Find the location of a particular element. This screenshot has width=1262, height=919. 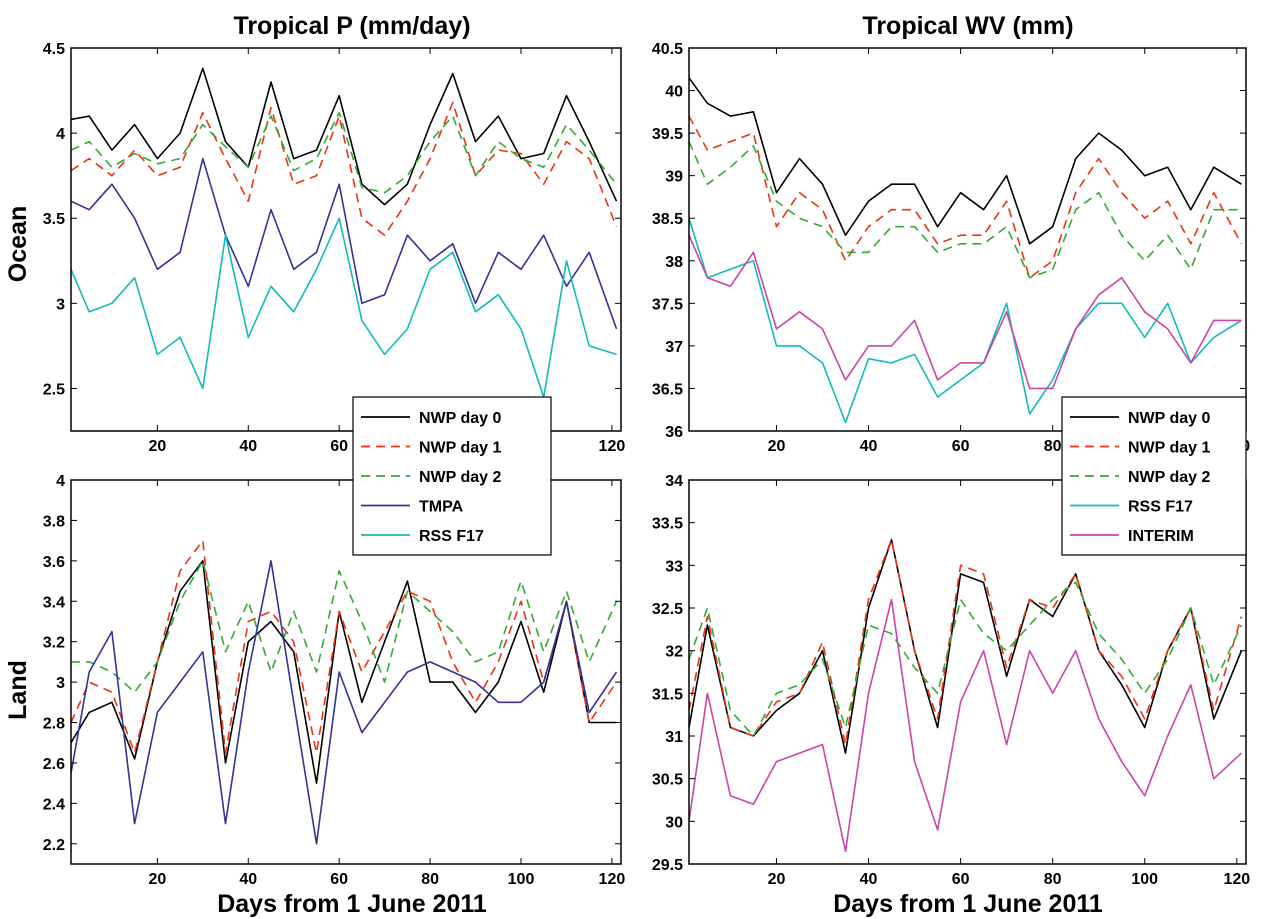

y-tick-label-d: 31 is located at coordinates (674, 737).